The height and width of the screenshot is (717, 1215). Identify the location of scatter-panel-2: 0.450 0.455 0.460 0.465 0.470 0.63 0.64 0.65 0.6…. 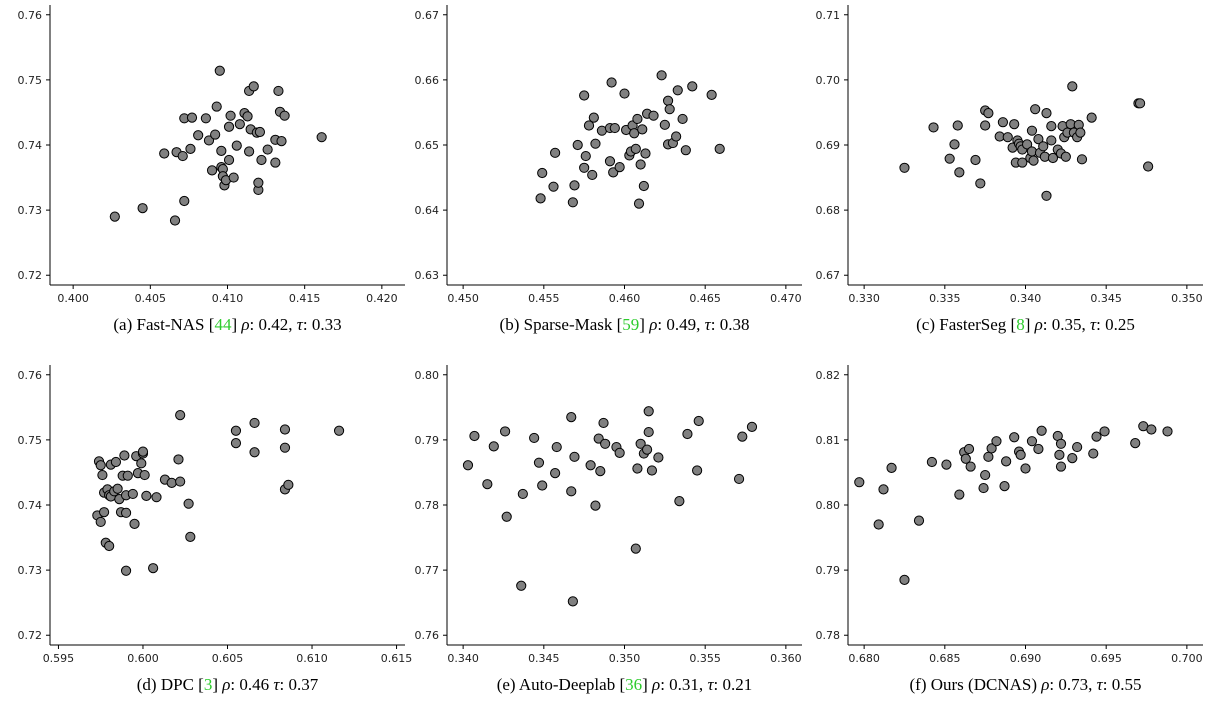
(608, 169).